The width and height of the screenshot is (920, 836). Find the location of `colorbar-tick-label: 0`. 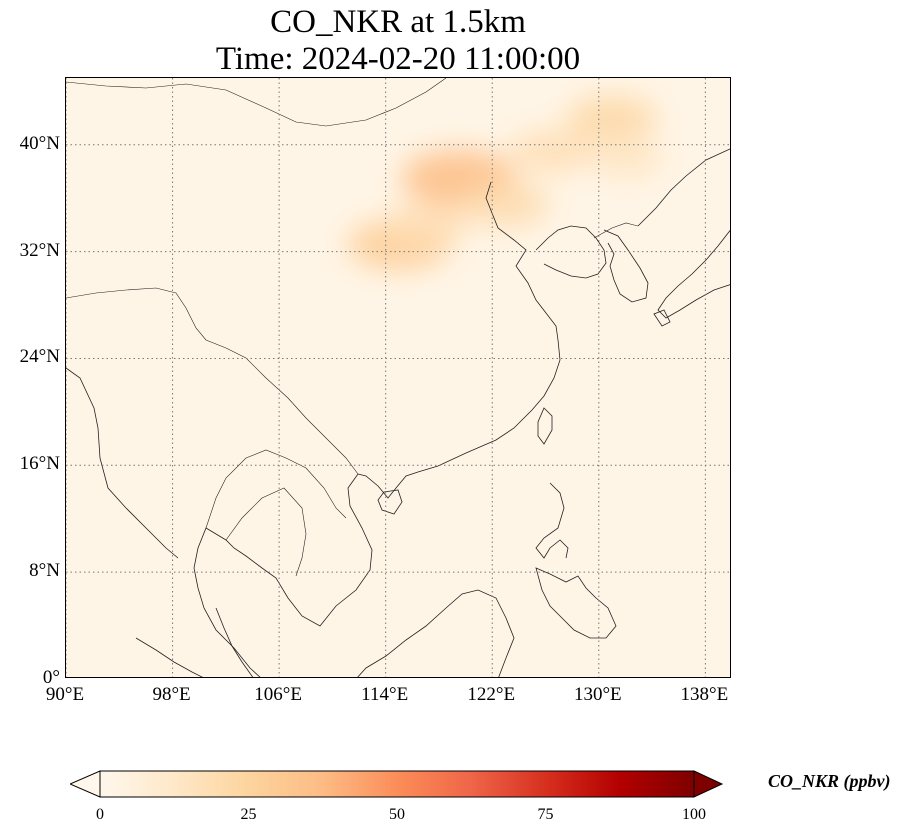

colorbar-tick-label: 0 is located at coordinates (100, 814).